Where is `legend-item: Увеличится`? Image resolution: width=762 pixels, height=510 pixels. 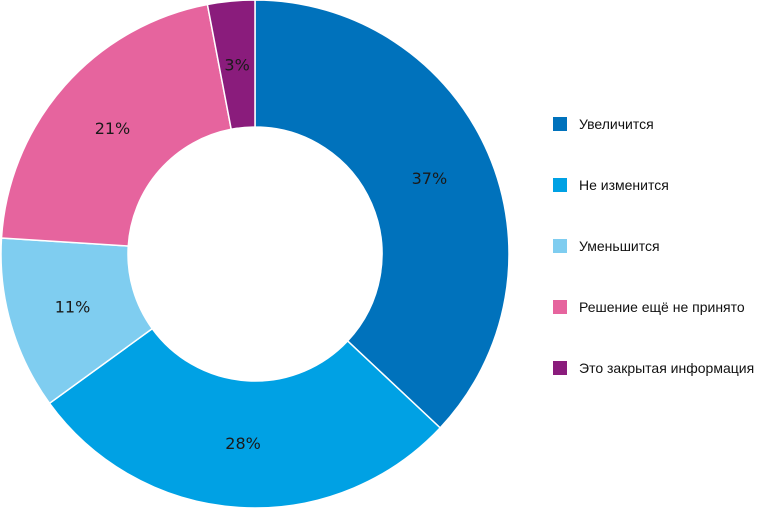 legend-item: Увеличится is located at coordinates (655, 124).